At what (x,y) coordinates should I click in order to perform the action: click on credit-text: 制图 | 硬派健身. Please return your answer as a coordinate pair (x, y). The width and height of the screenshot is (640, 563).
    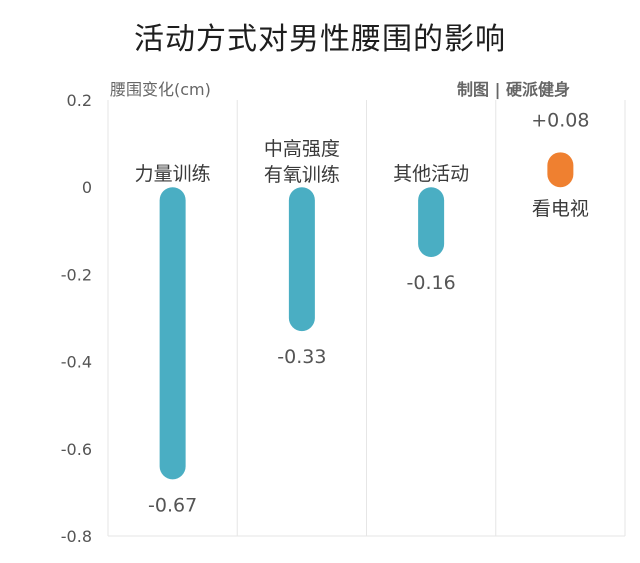
    Looking at the image, I should click on (513, 89).